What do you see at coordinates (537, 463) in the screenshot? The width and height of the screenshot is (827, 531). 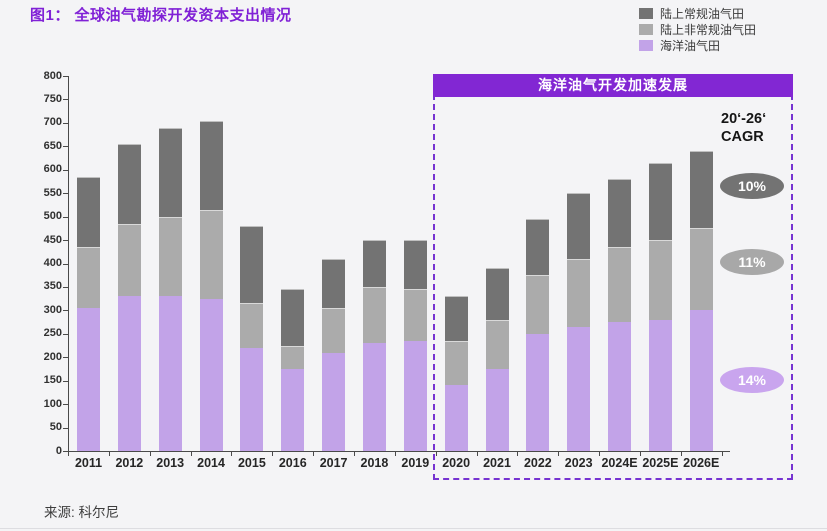 I see `x-axis-tick-label: 2022` at bounding box center [537, 463].